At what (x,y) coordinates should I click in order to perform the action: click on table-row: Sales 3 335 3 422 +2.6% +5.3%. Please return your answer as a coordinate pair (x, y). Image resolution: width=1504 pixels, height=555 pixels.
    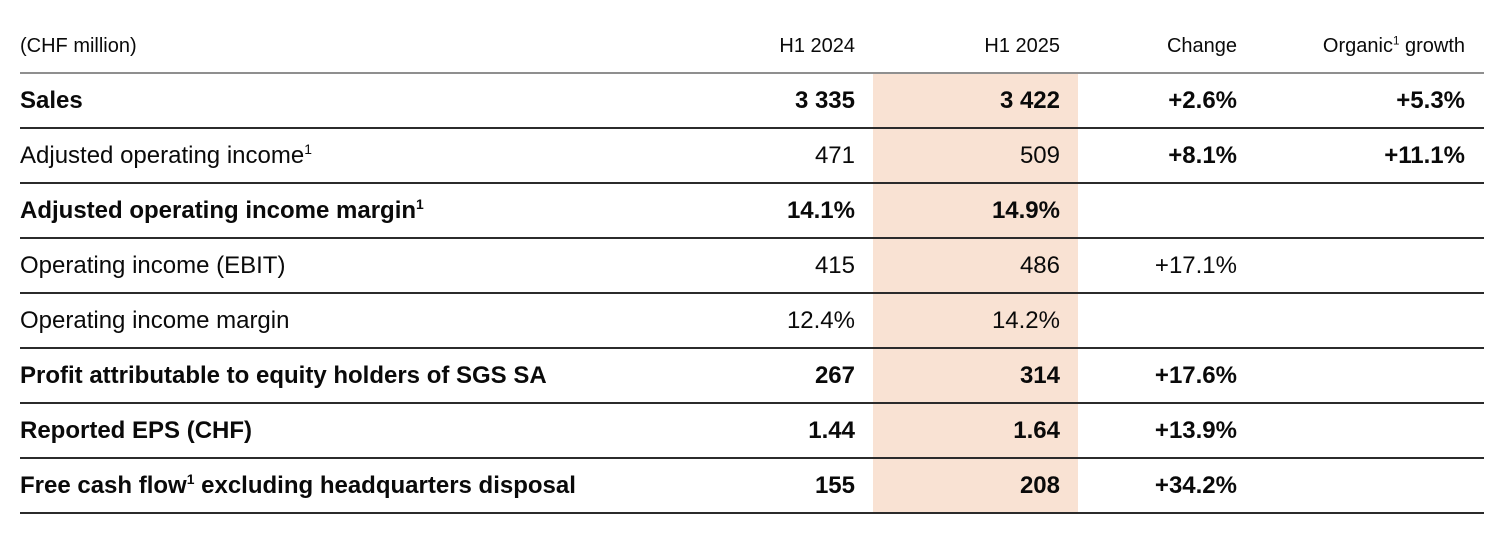
    Looking at the image, I should click on (752, 101).